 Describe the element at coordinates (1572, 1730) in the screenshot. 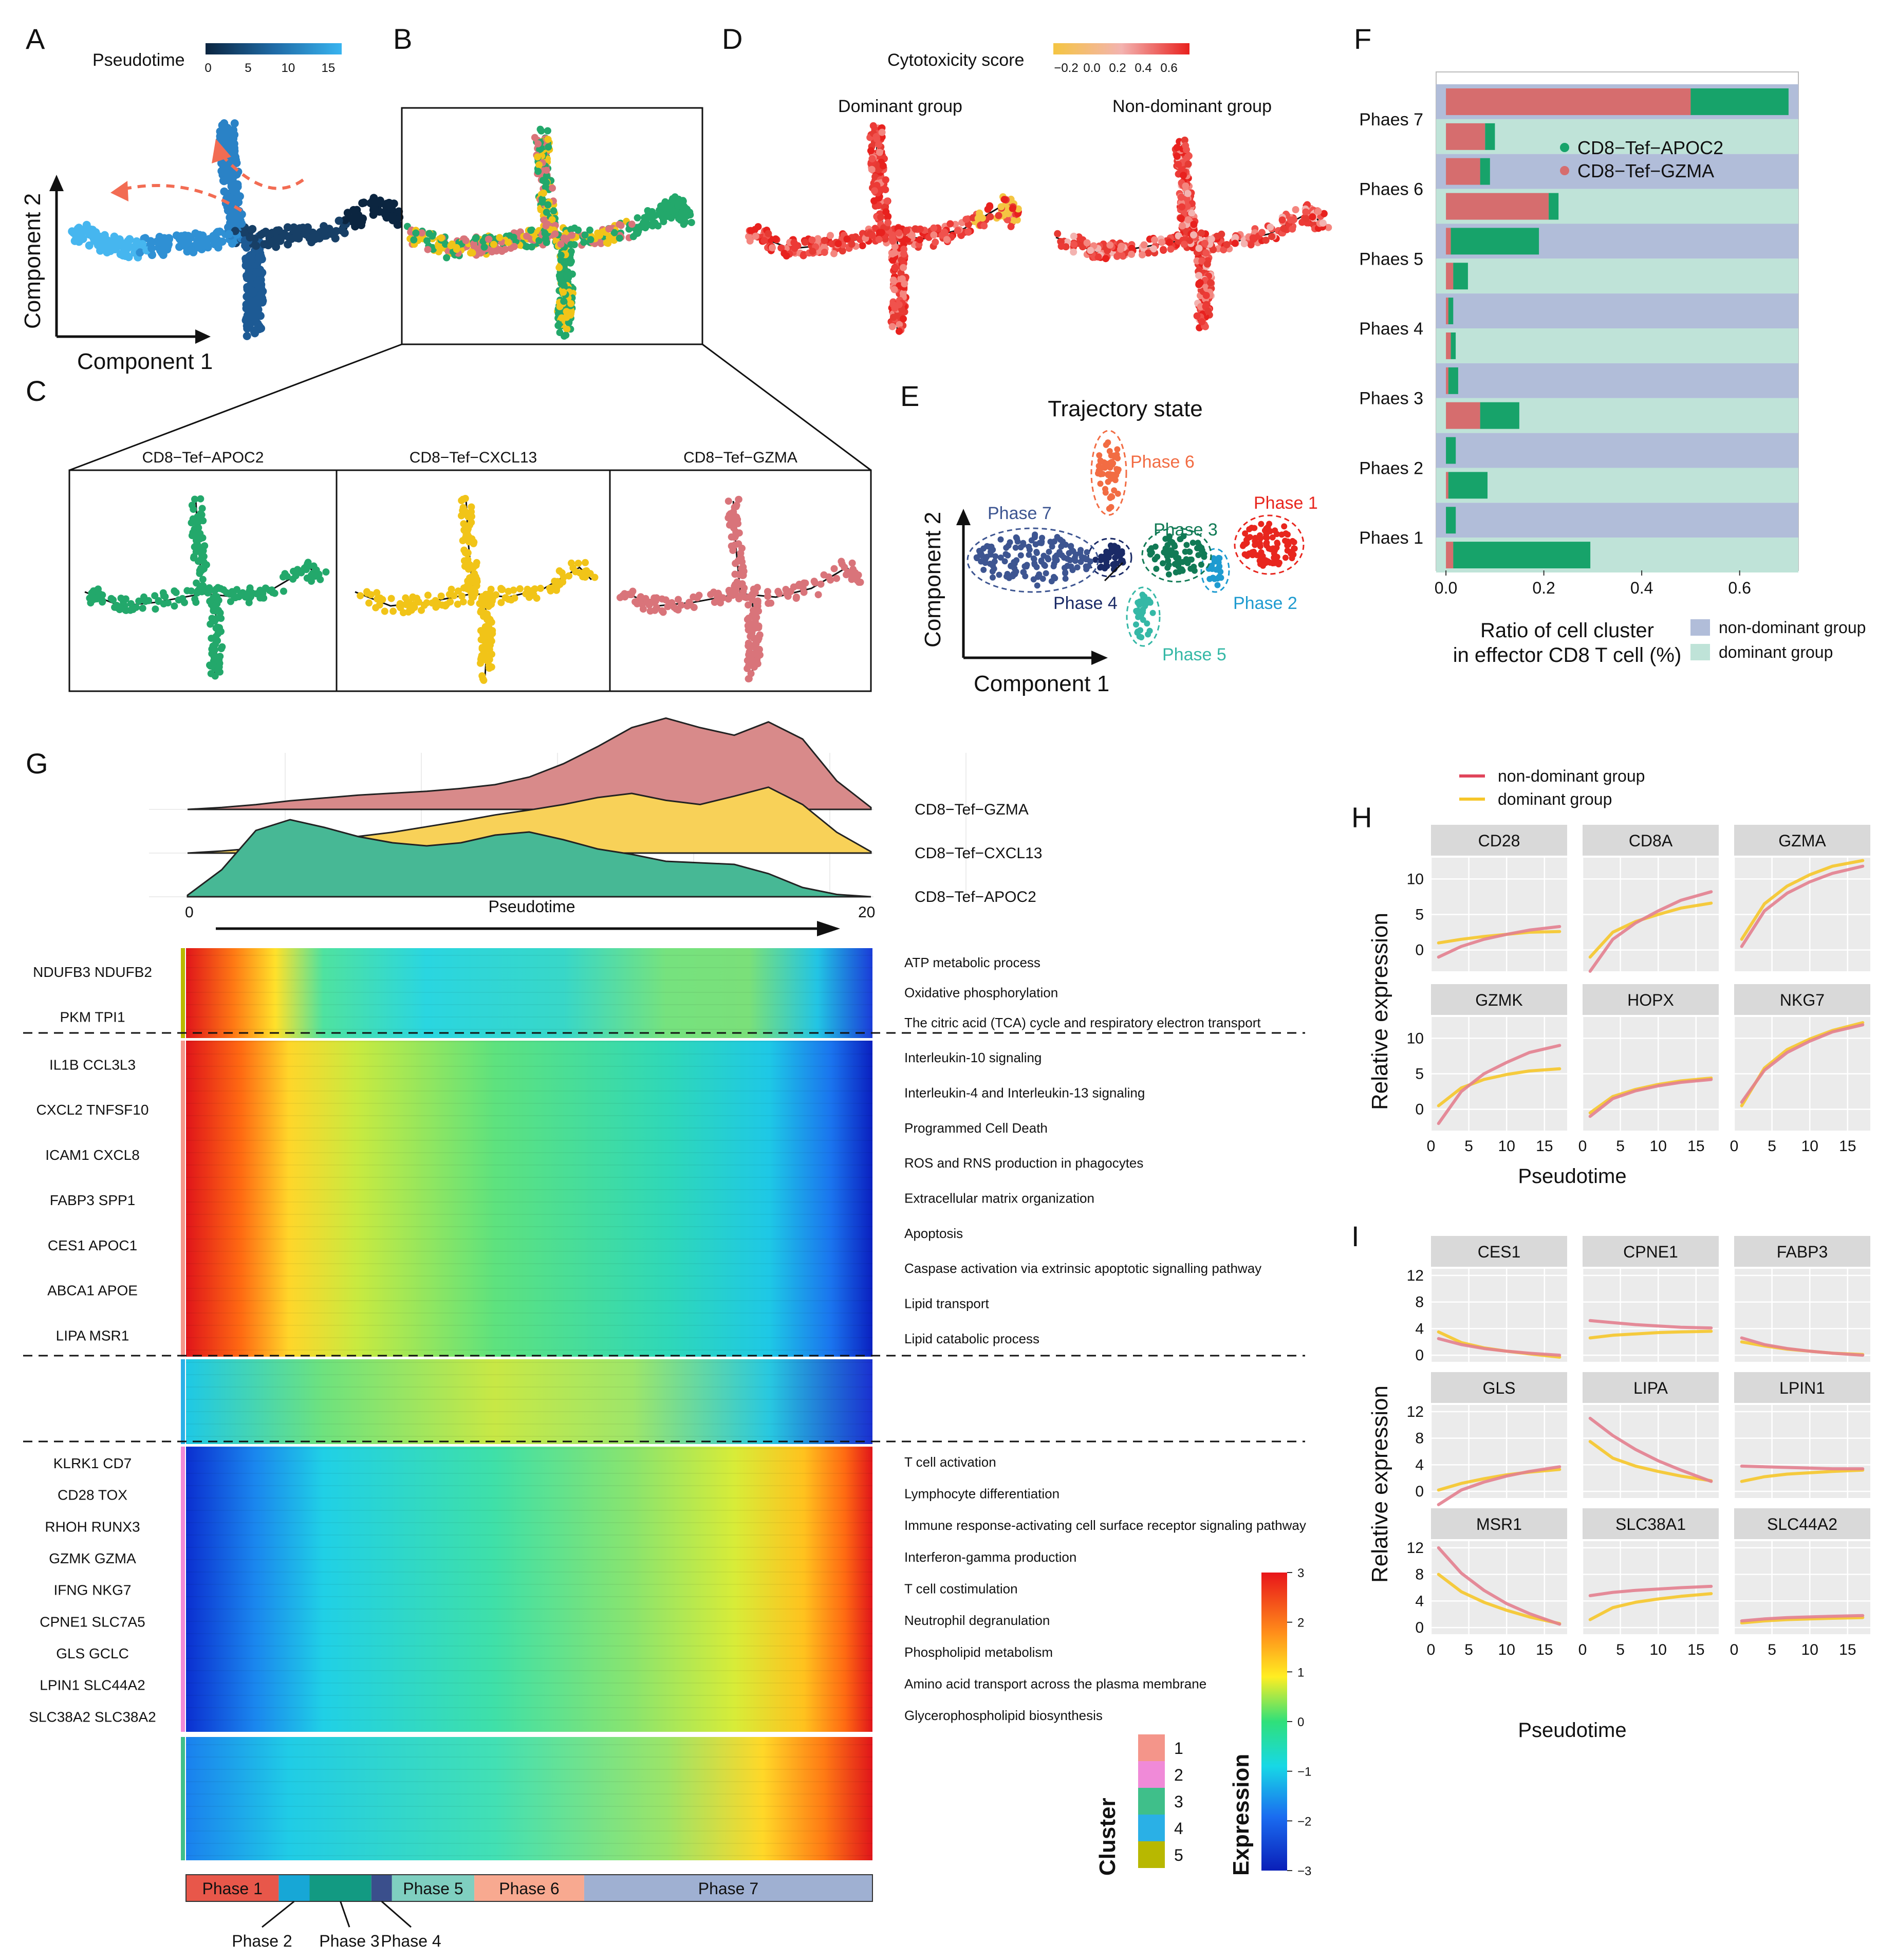

I see `x-axis-label: Pseudotime` at that location.